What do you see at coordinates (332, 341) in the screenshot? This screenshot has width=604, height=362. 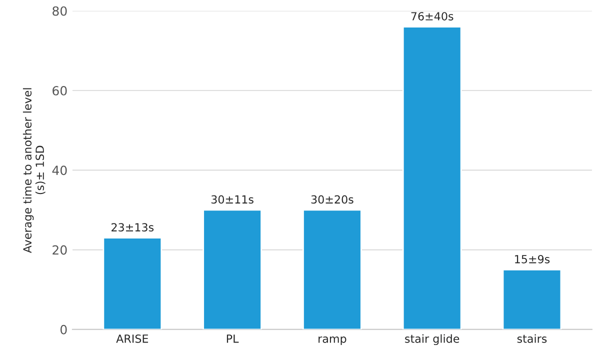 I see `x-tick-label: ramp` at bounding box center [332, 341].